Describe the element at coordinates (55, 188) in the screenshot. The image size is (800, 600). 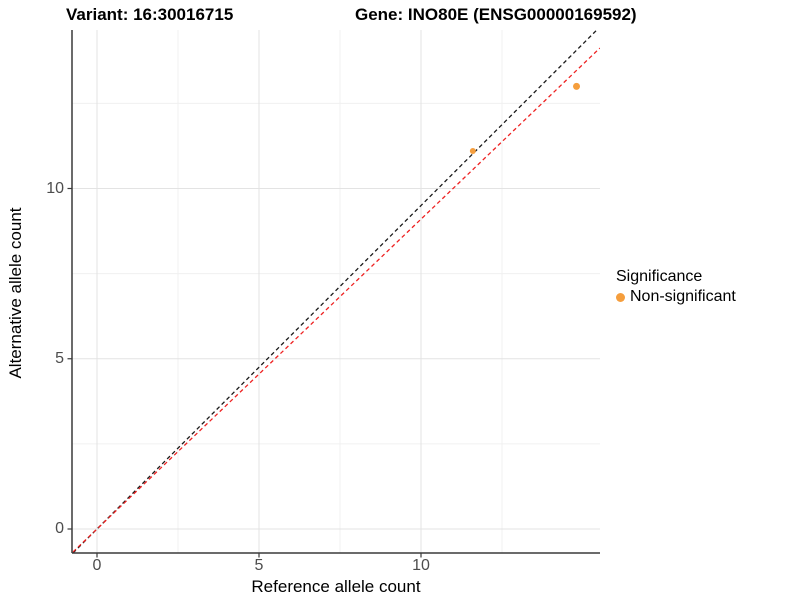
I see `y-tick-label: 10` at that location.